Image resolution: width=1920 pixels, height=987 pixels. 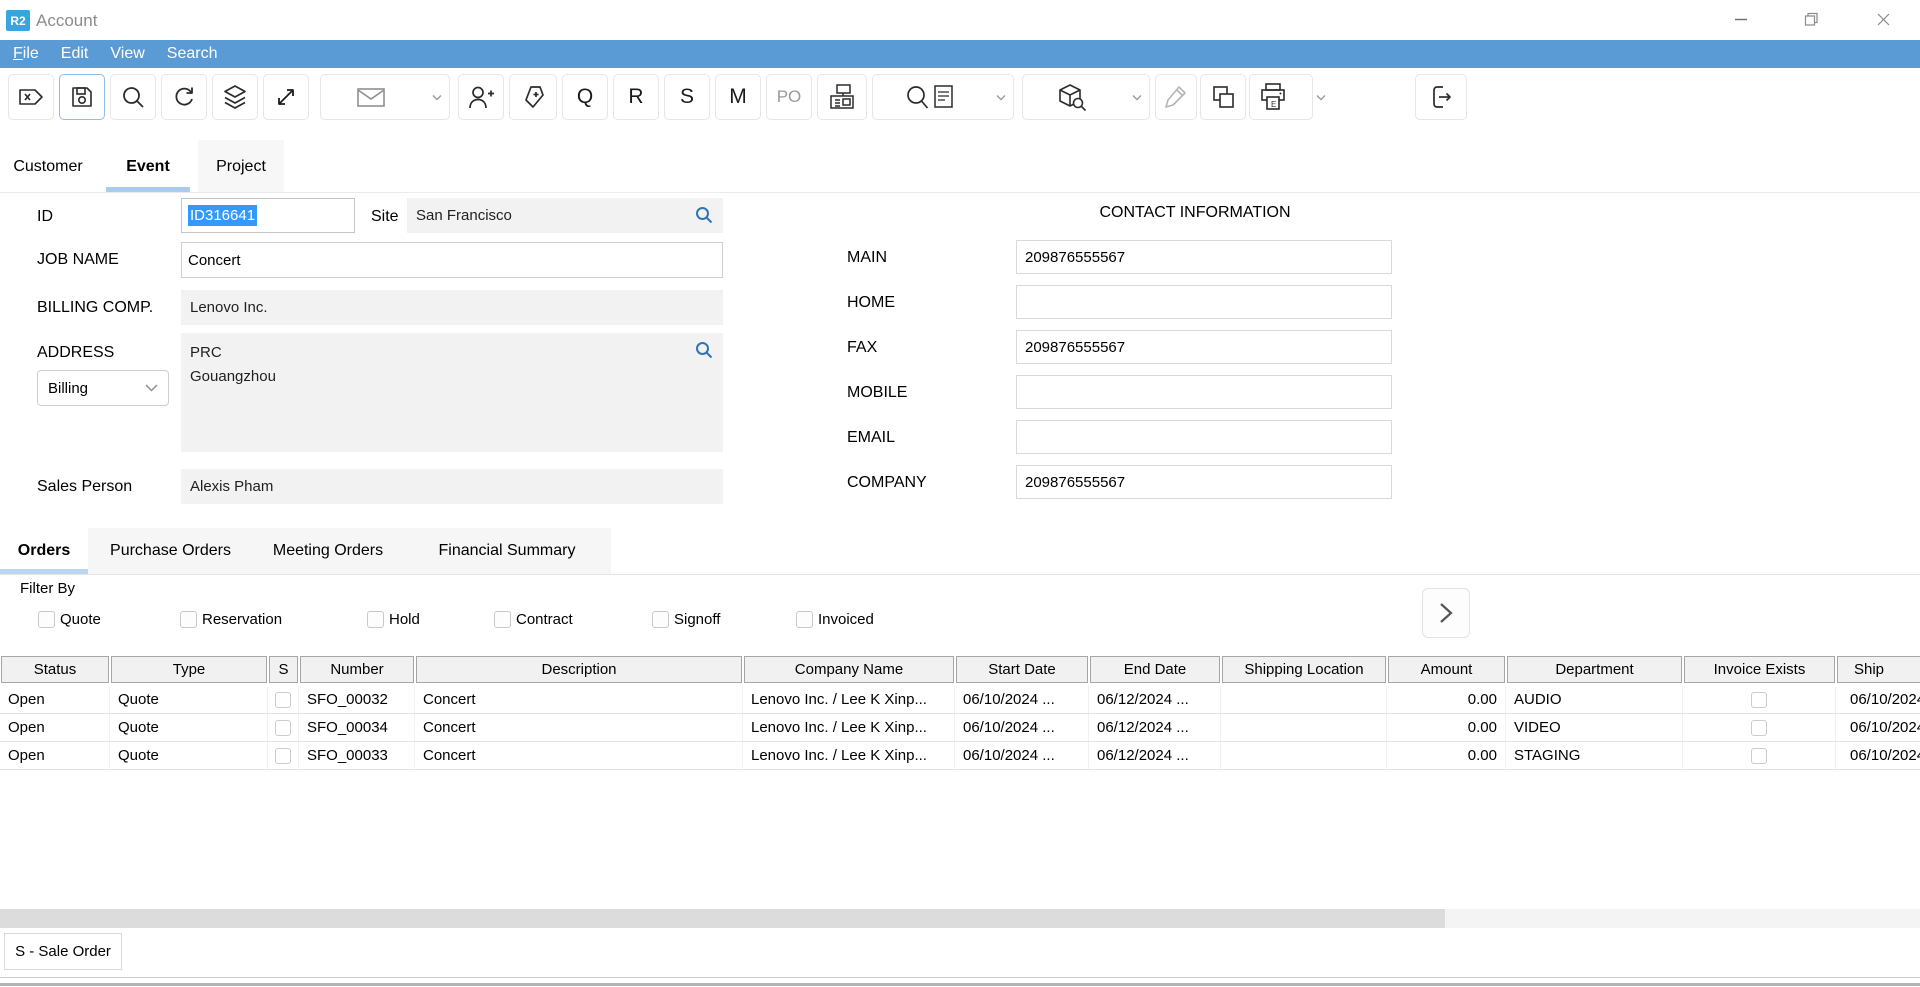 What do you see at coordinates (26, 53) in the screenshot?
I see `menu-file: File` at bounding box center [26, 53].